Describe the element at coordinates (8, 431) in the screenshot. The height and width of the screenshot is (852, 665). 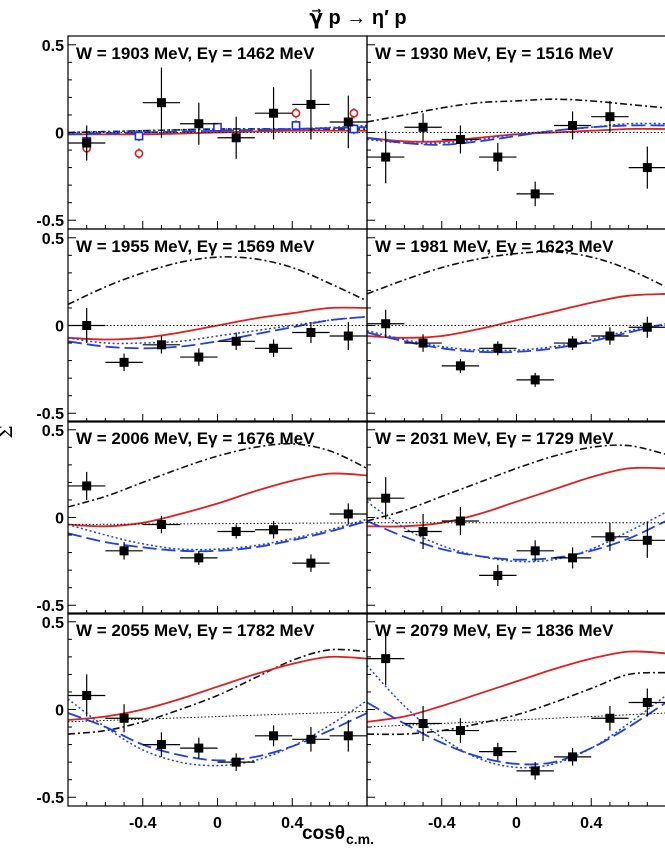
I see `y-axis-label: Σ` at that location.